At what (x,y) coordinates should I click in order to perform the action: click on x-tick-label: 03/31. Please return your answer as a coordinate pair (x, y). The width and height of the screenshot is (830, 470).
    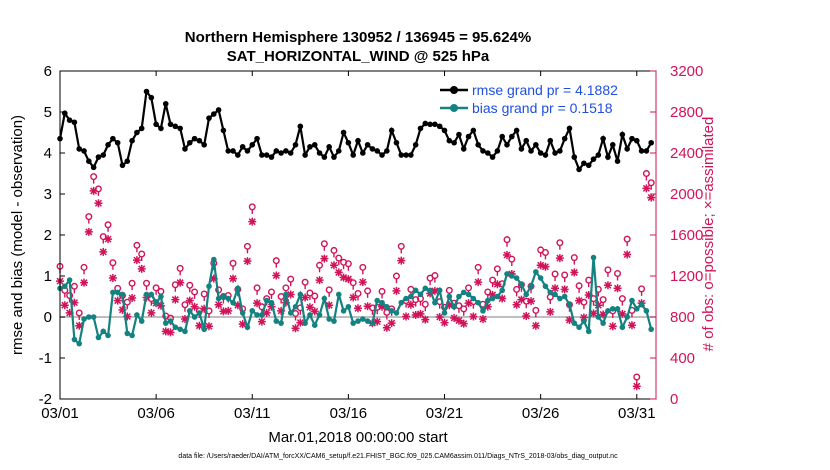
    Looking at the image, I should click on (637, 413).